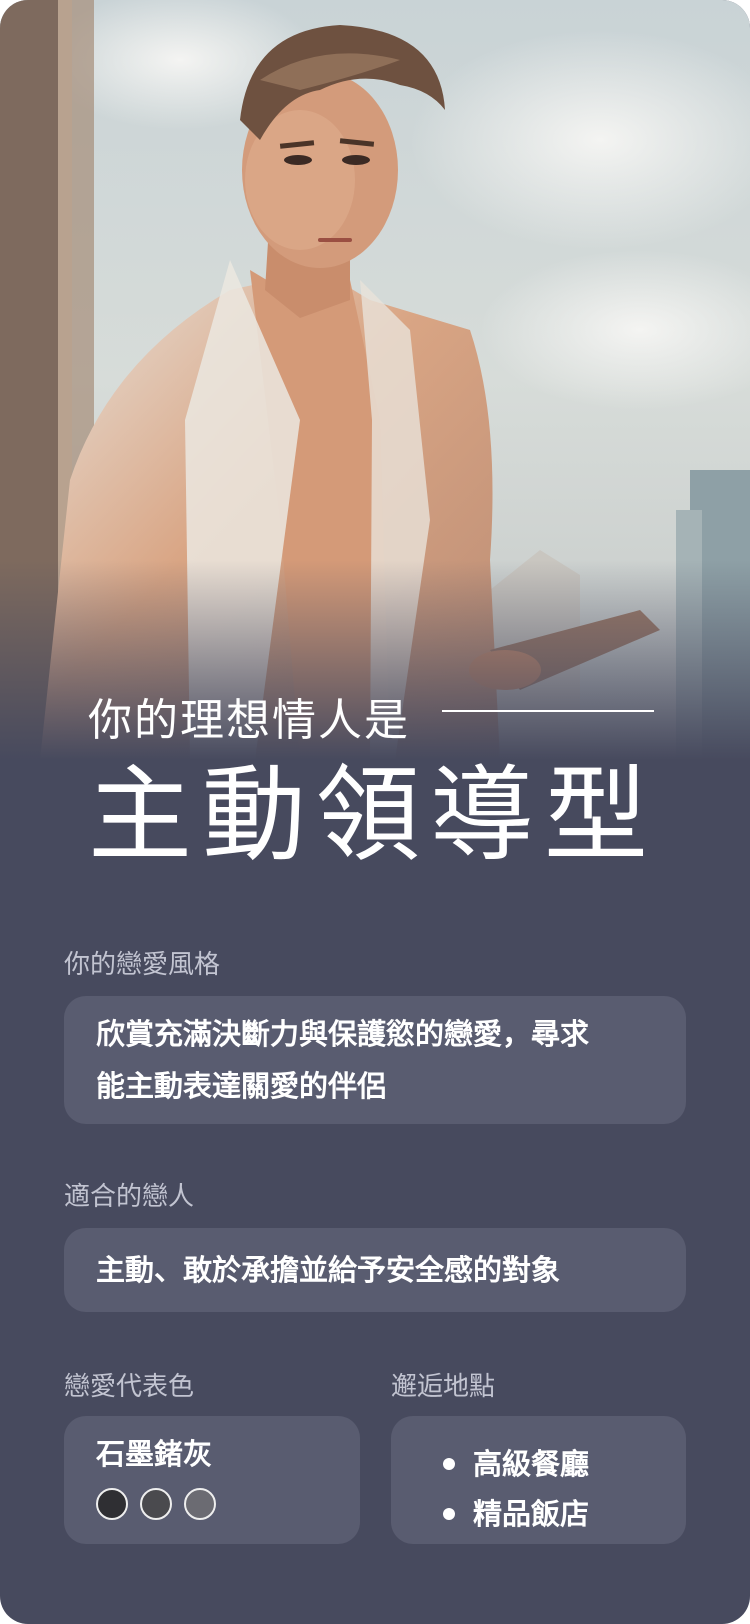 The height and width of the screenshot is (1624, 750). I want to click on place-box, so click(538, 1480).